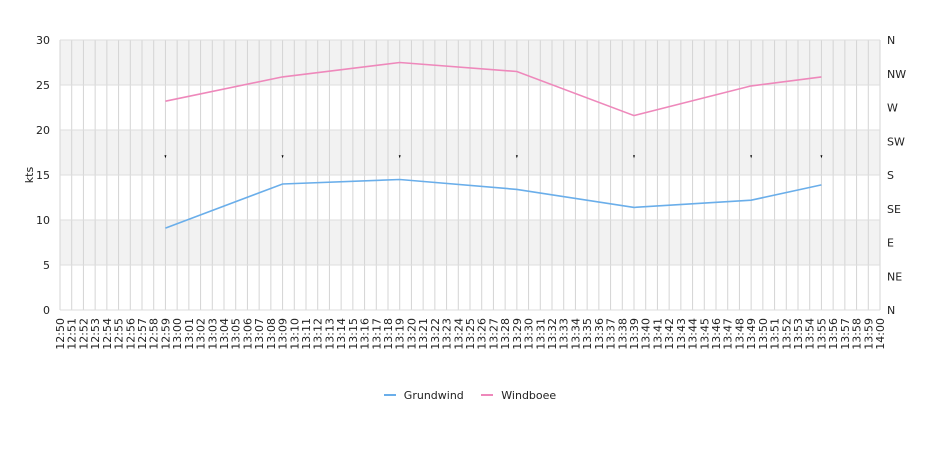 The width and height of the screenshot is (940, 450). Describe the element at coordinates (247, 334) in the screenshot. I see `x-tick-label: 13:06` at that location.